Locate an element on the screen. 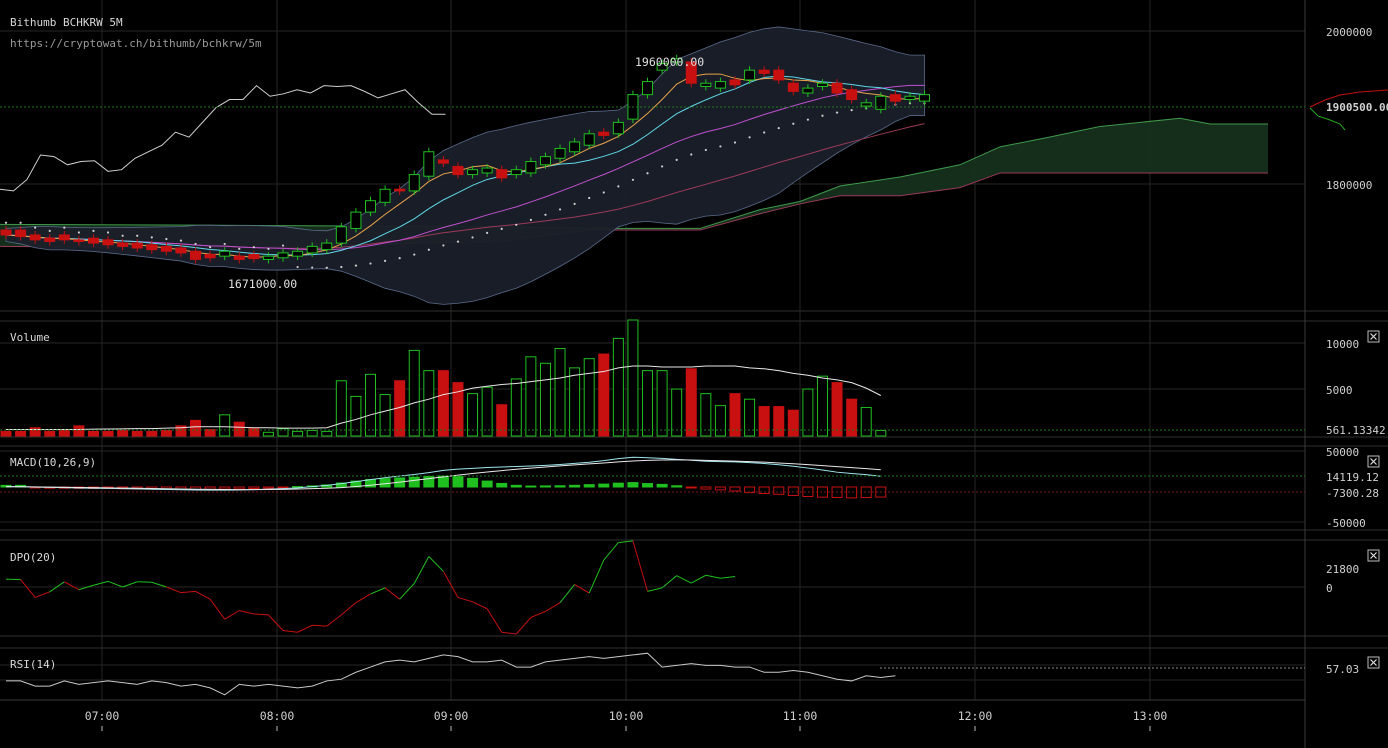 The image size is (1388, 748). close-rsi-button is located at coordinates (1373, 662).